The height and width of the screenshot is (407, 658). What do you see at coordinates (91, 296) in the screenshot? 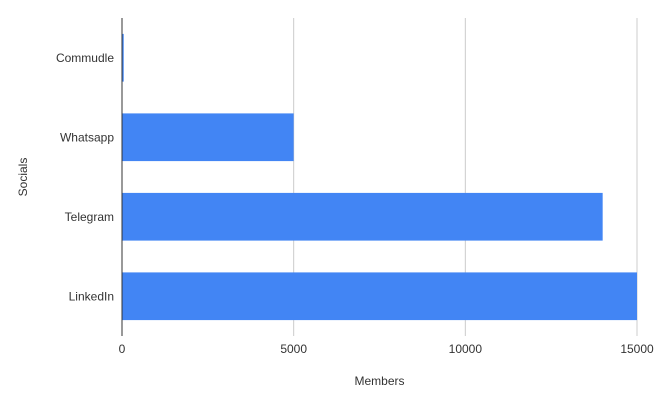
I see `category-label: LinkedIn` at bounding box center [91, 296].